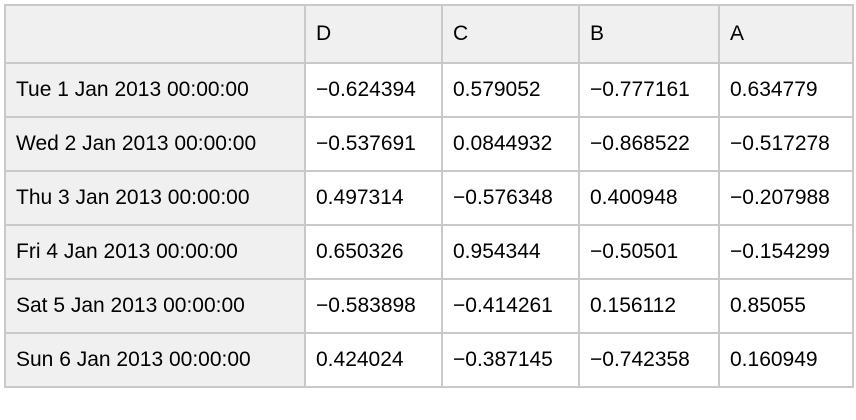  What do you see at coordinates (373, 360) in the screenshot?
I see `cell: 0.424024` at bounding box center [373, 360].